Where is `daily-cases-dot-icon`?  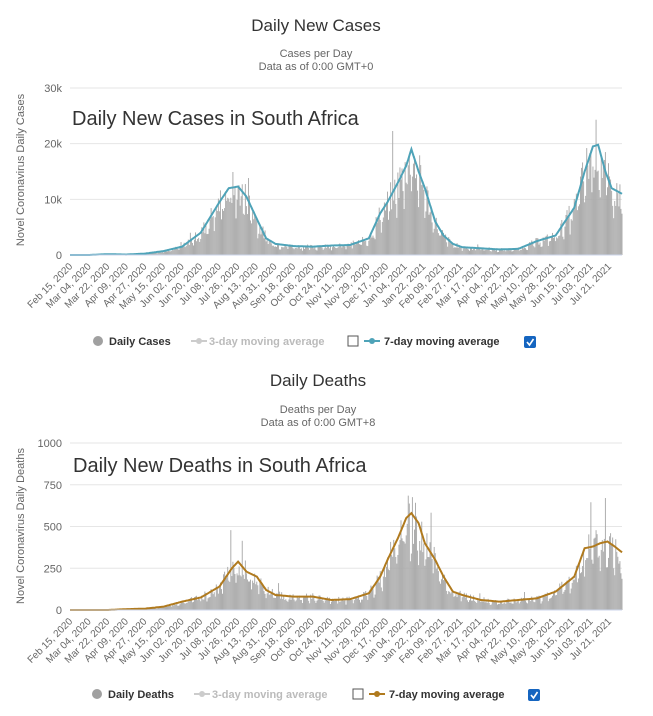
daily-cases-dot-icon is located at coordinates (98, 341).